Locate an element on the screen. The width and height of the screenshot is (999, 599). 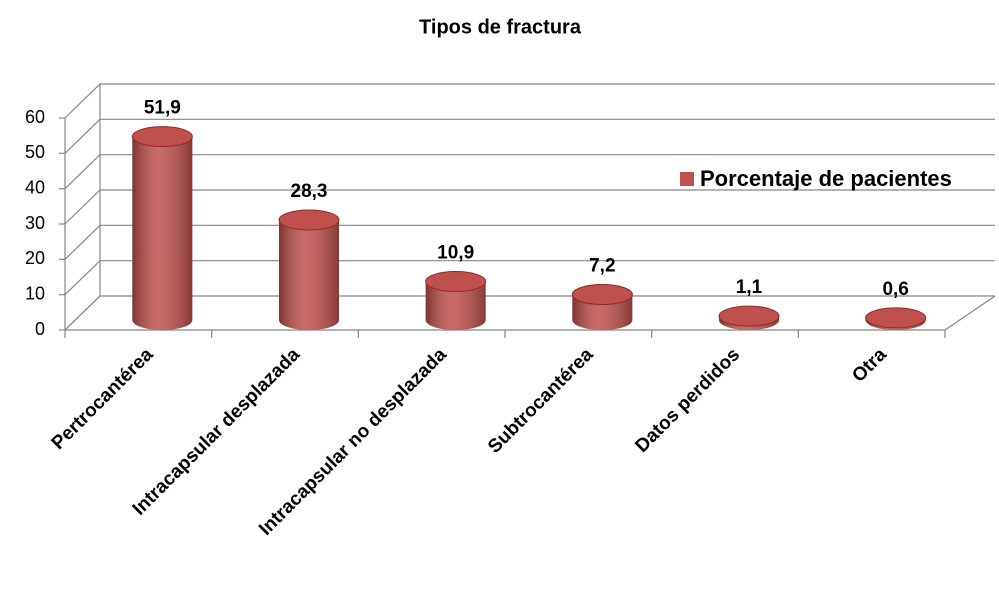
x-tick-label: Datos perdidos is located at coordinates (687, 400).